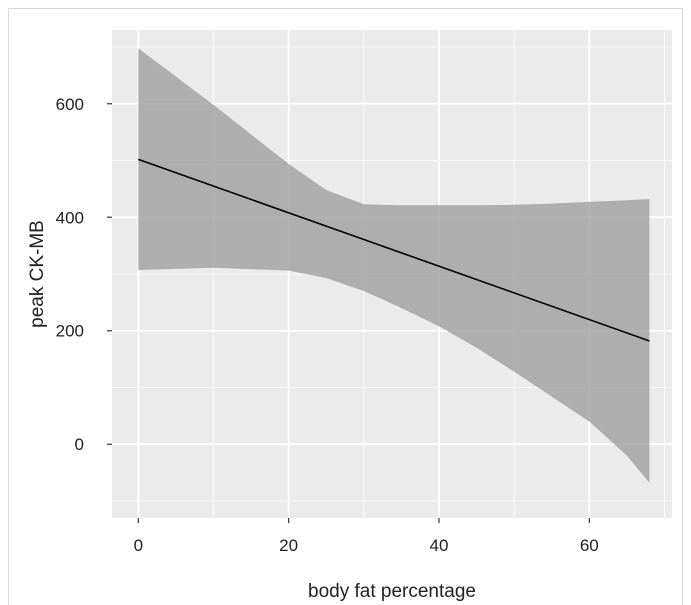  I want to click on y-axis-ticks: 0 200 400 600, so click(84, 274).